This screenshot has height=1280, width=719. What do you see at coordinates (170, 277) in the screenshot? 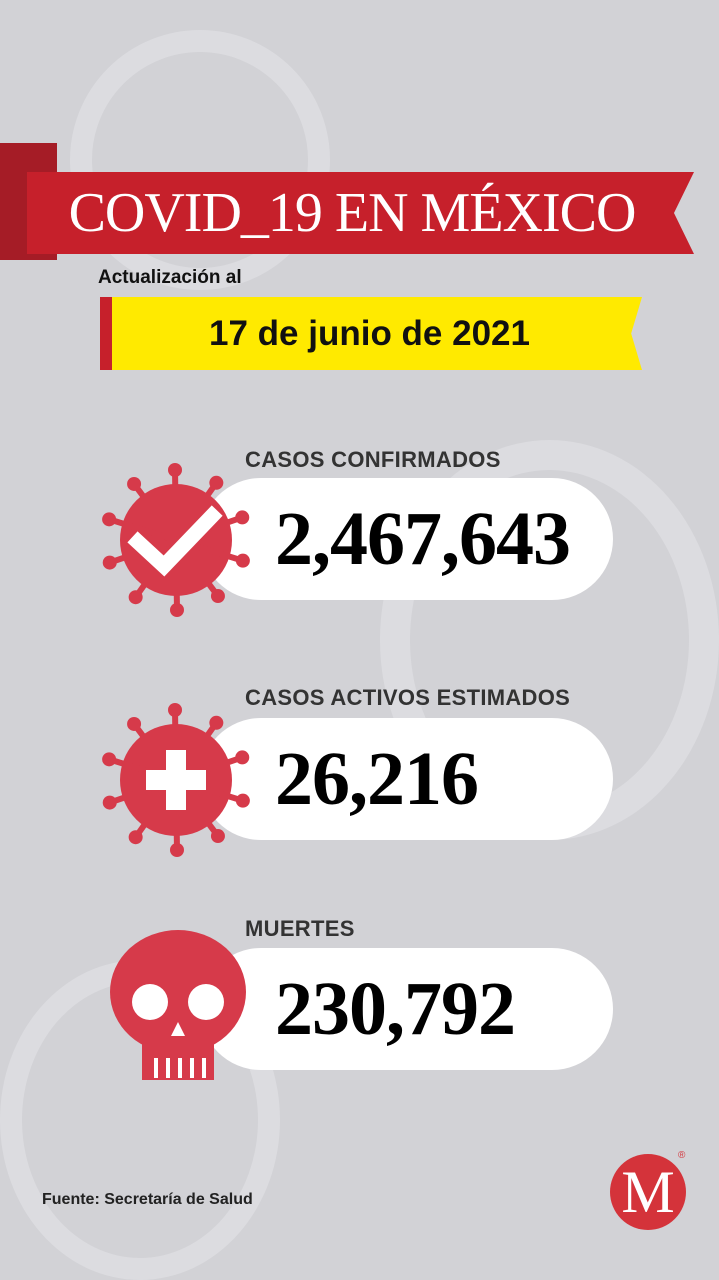
I see `update-label: Actualización al` at bounding box center [170, 277].